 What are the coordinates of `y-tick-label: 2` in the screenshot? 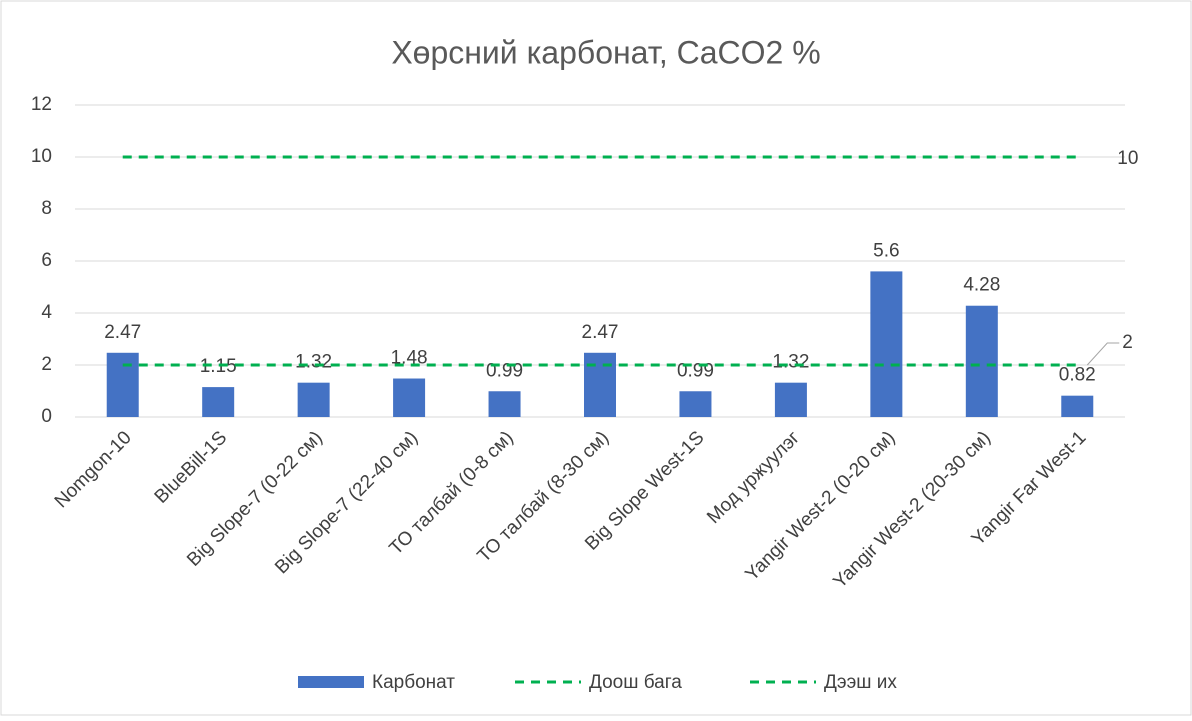 It's located at (46, 364).